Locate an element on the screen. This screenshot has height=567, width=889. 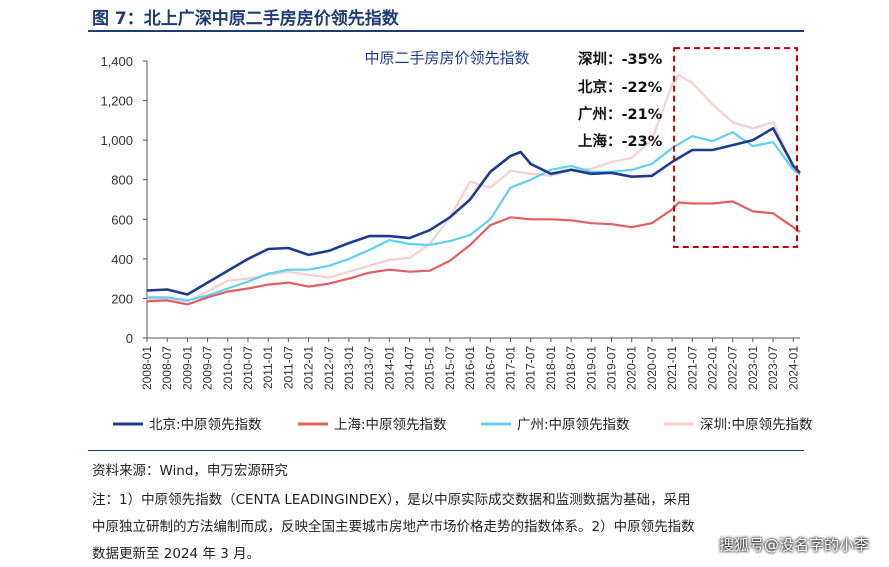
y-tick-label: 1,200 is located at coordinates (116, 101).